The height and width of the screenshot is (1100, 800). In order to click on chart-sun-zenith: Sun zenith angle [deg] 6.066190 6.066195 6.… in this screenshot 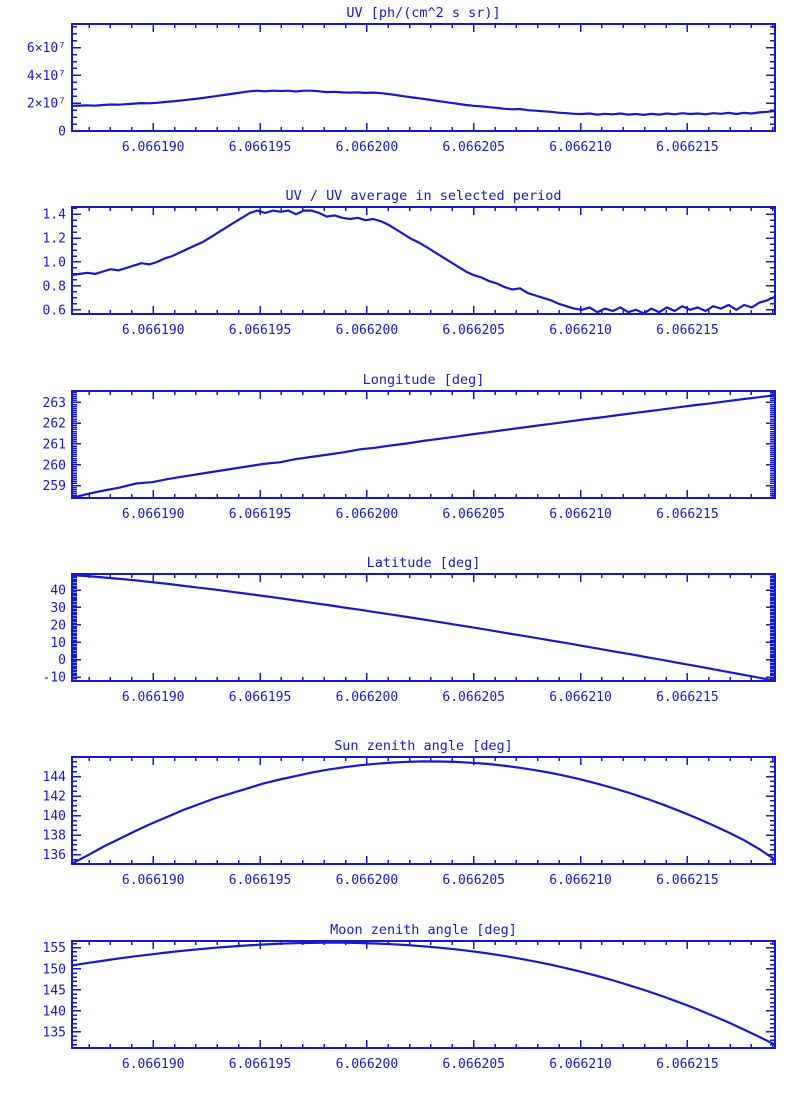, I will do `click(410, 813)`.